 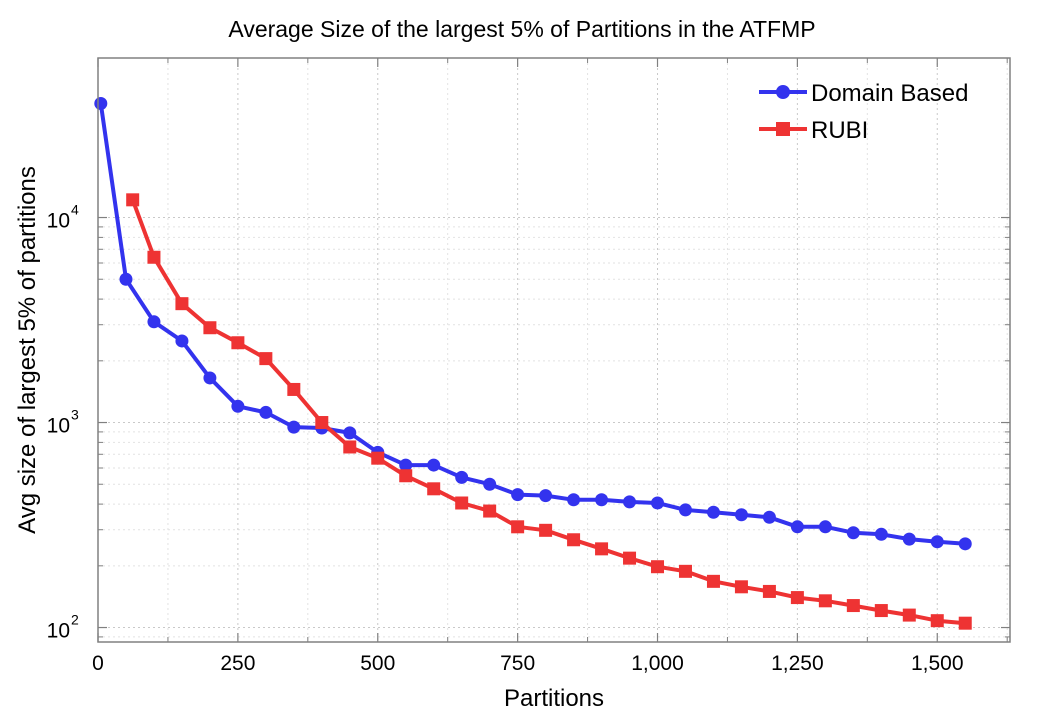 What do you see at coordinates (937, 663) in the screenshot?
I see `x-tick-label: 1,500` at bounding box center [937, 663].